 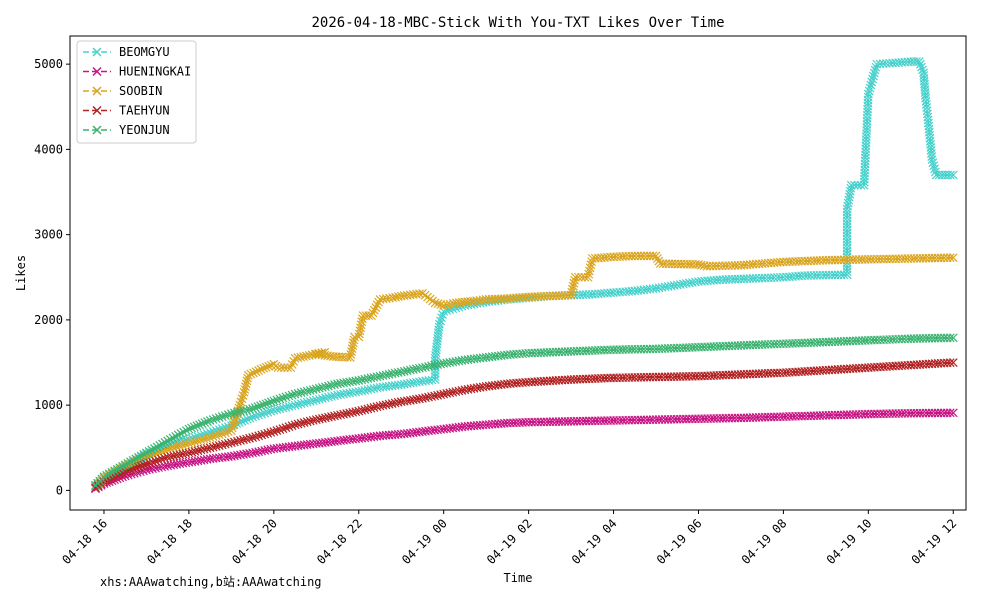 What do you see at coordinates (97, 110) in the screenshot?
I see `legend-marker` at bounding box center [97, 110].